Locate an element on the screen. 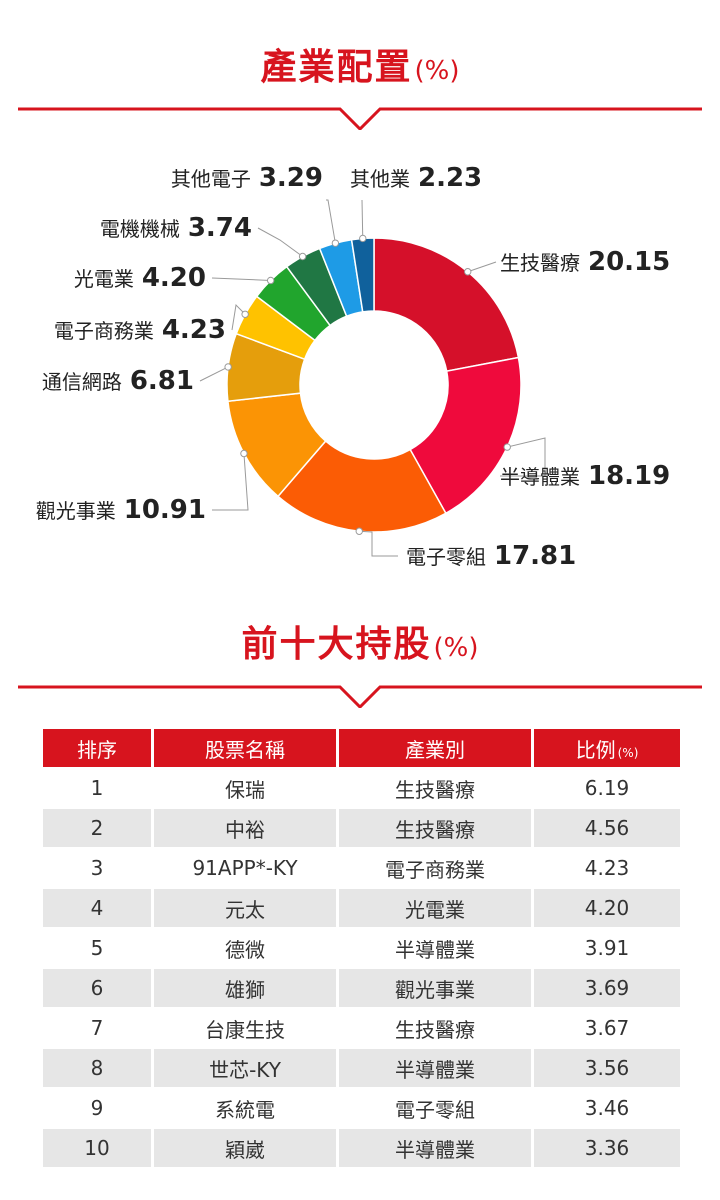  ratio-cell: 4.20 is located at coordinates (607, 908).